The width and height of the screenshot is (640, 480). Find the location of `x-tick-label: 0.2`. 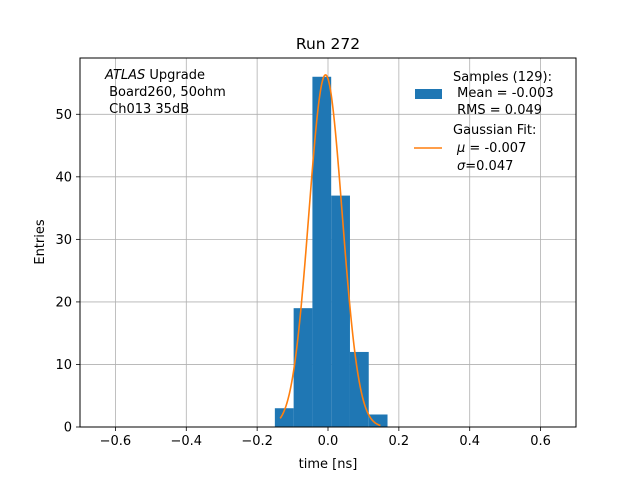

x-tick-label: 0.2 is located at coordinates (399, 441).